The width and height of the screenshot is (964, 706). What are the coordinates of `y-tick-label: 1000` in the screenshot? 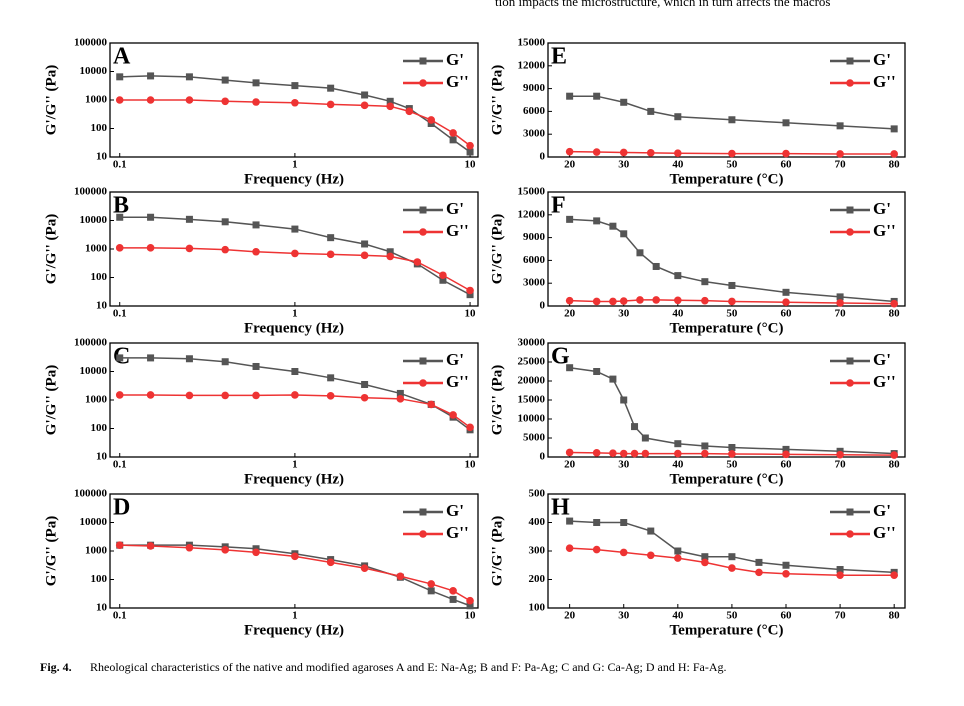 It's located at (96, 100).